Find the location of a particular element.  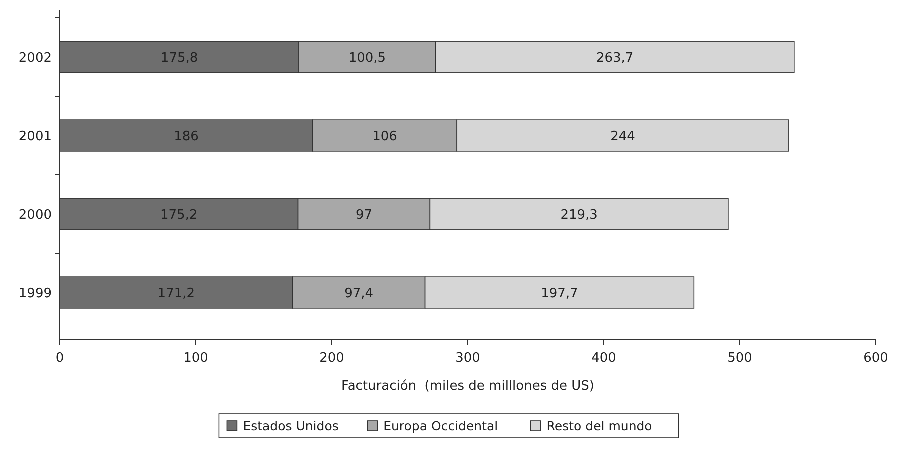

x-tick-label: 500 is located at coordinates (740, 358).